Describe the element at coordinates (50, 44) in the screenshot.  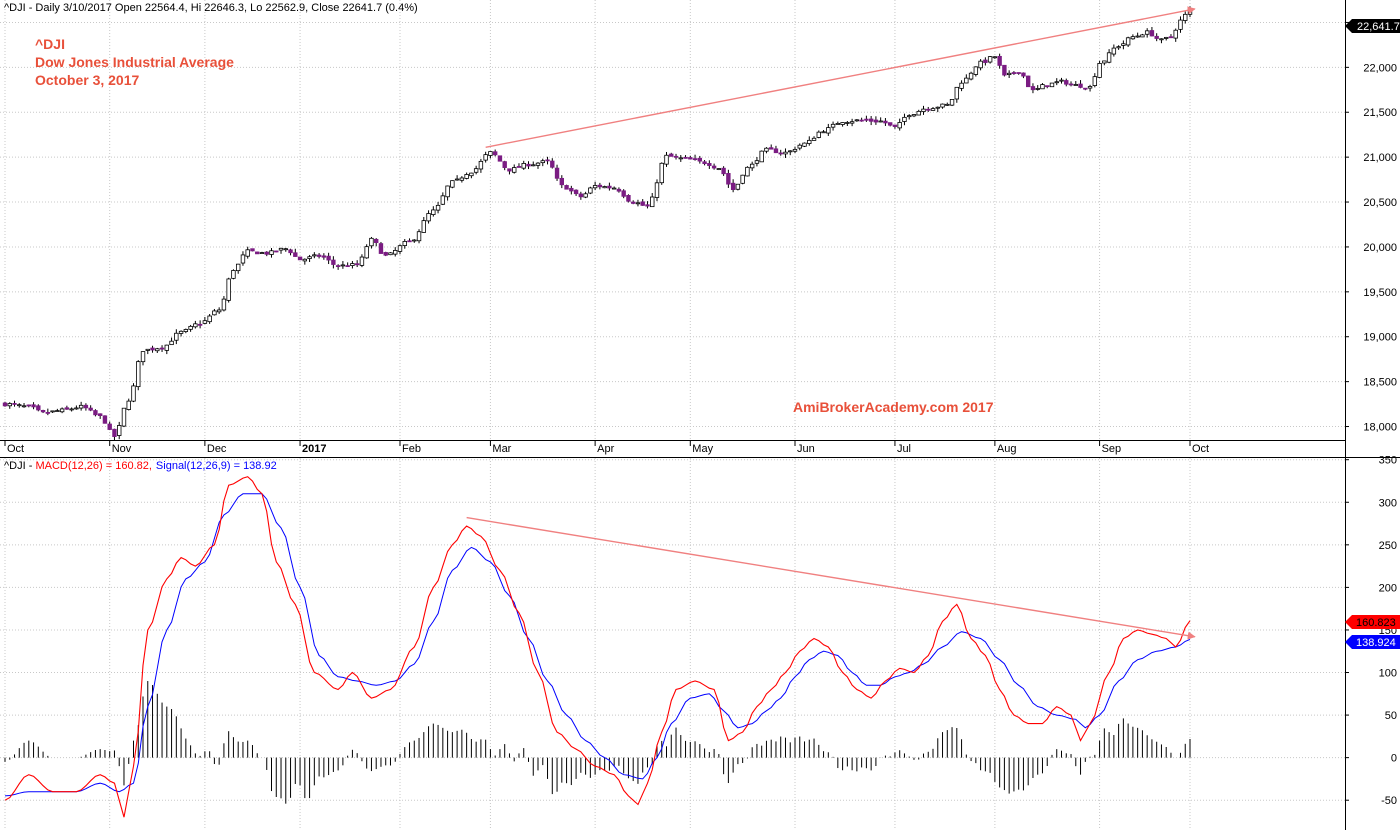
I see `title-symbol: ^DJI` at that location.